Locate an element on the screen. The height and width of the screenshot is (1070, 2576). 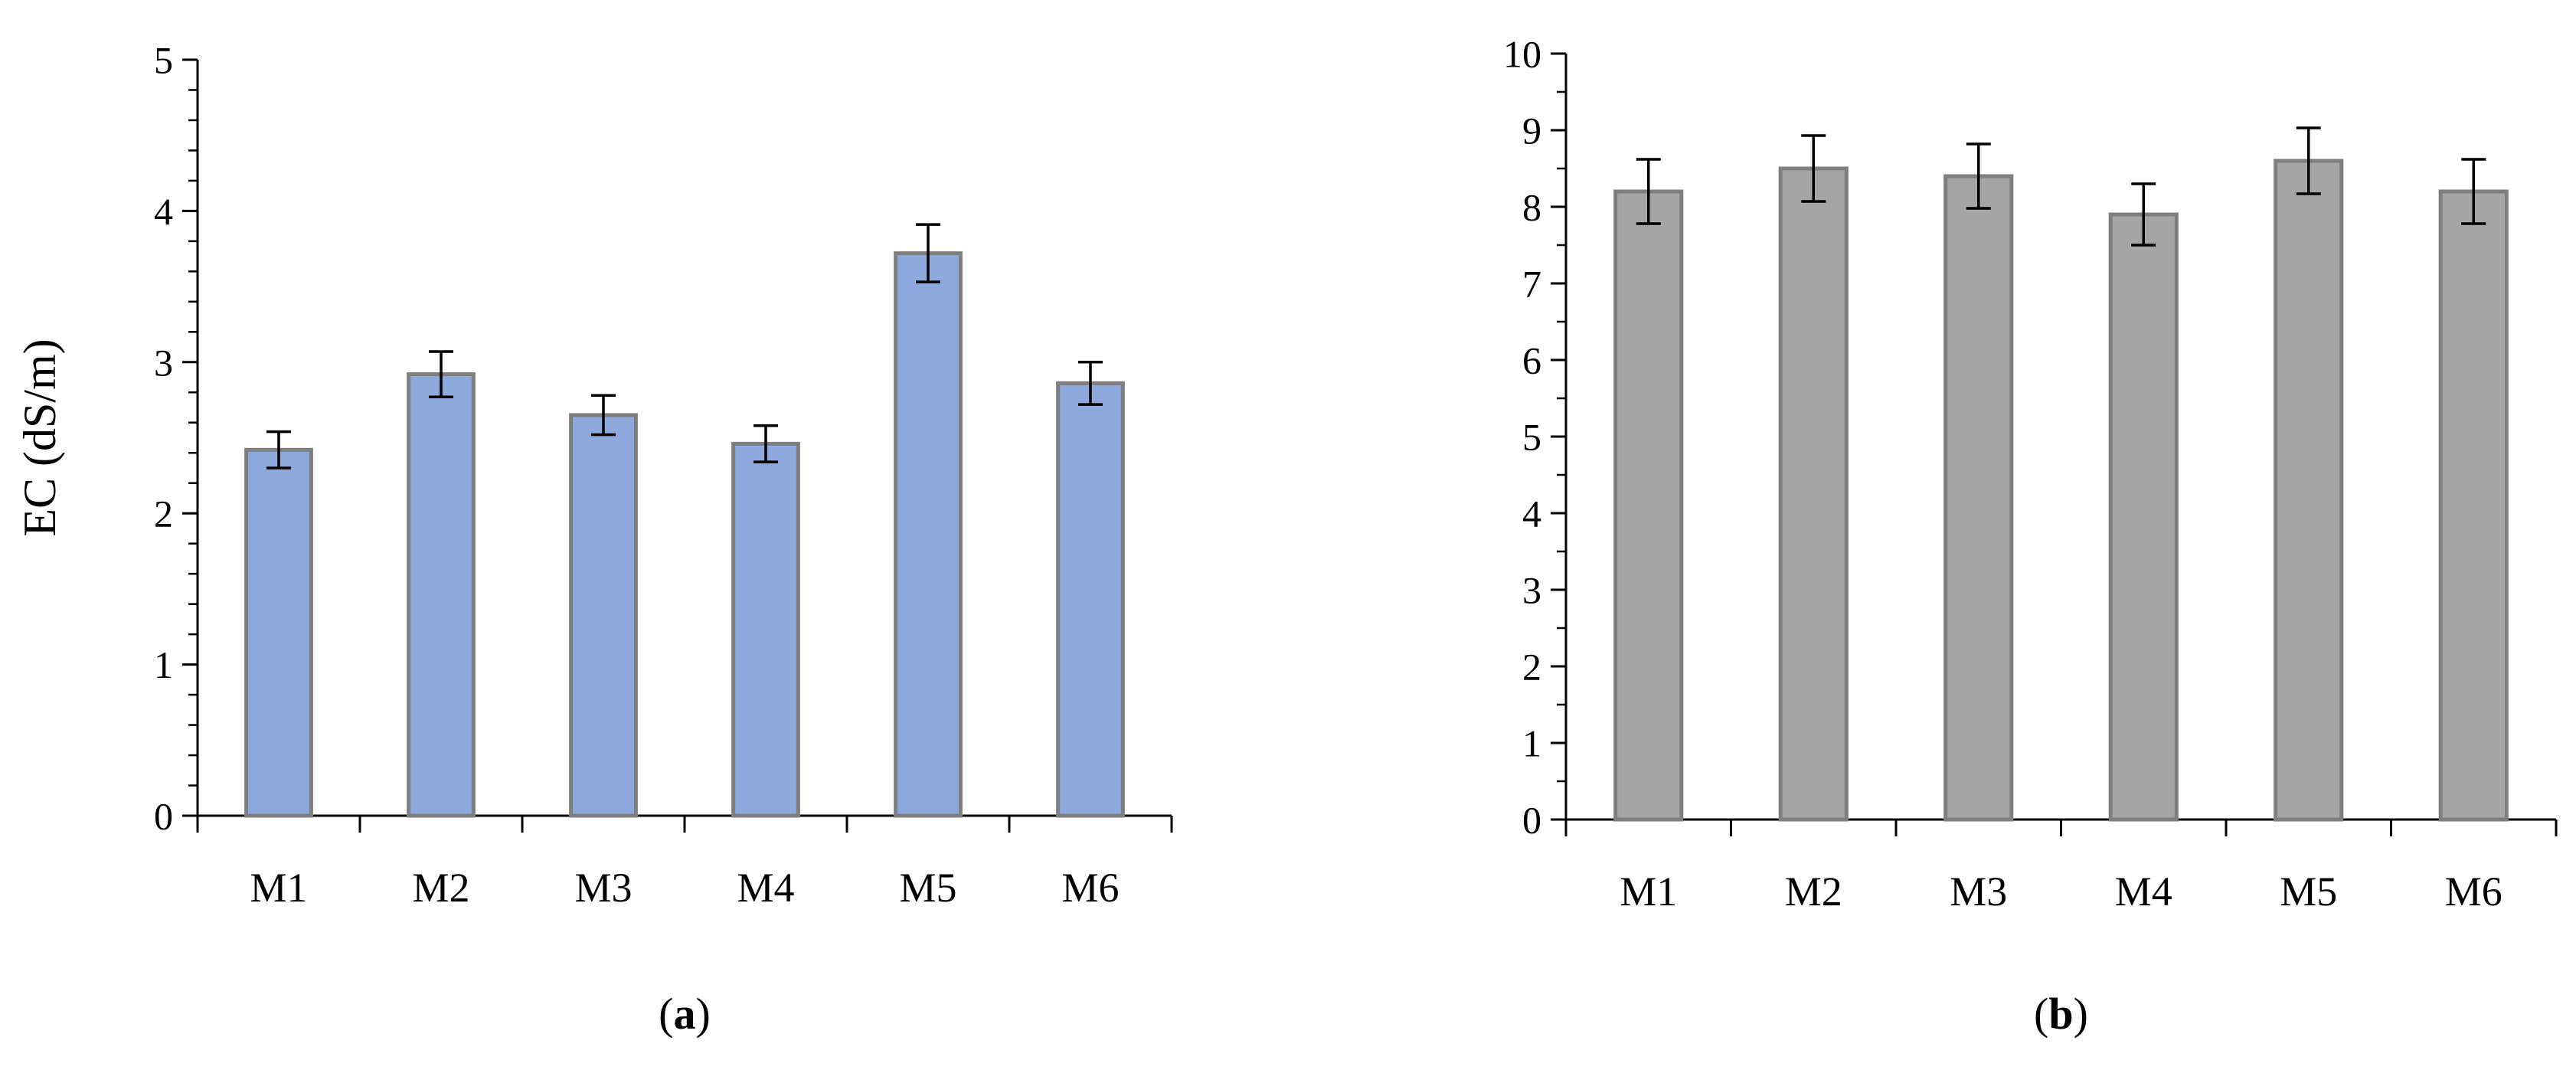
panel-label: a is located at coordinates (685, 1014).